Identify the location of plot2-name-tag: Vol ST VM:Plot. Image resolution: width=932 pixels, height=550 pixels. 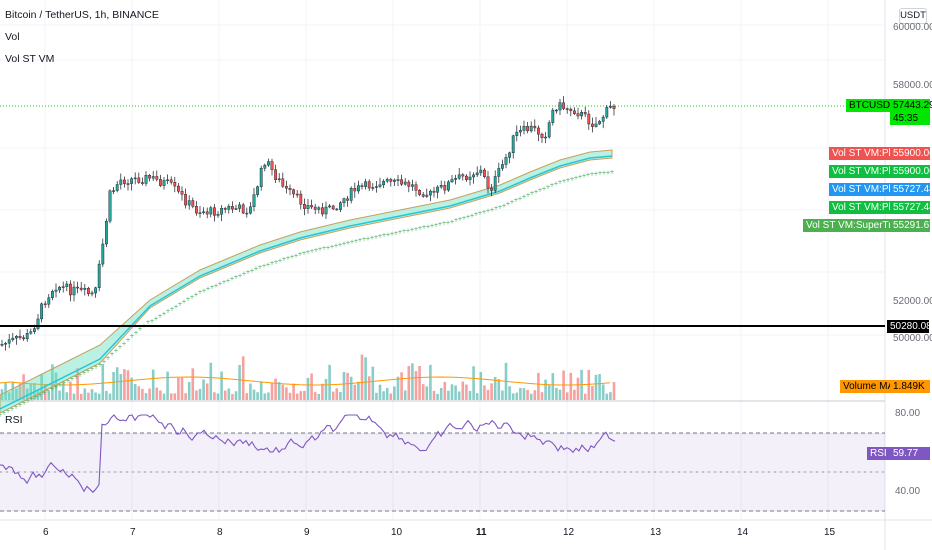
(866, 171).